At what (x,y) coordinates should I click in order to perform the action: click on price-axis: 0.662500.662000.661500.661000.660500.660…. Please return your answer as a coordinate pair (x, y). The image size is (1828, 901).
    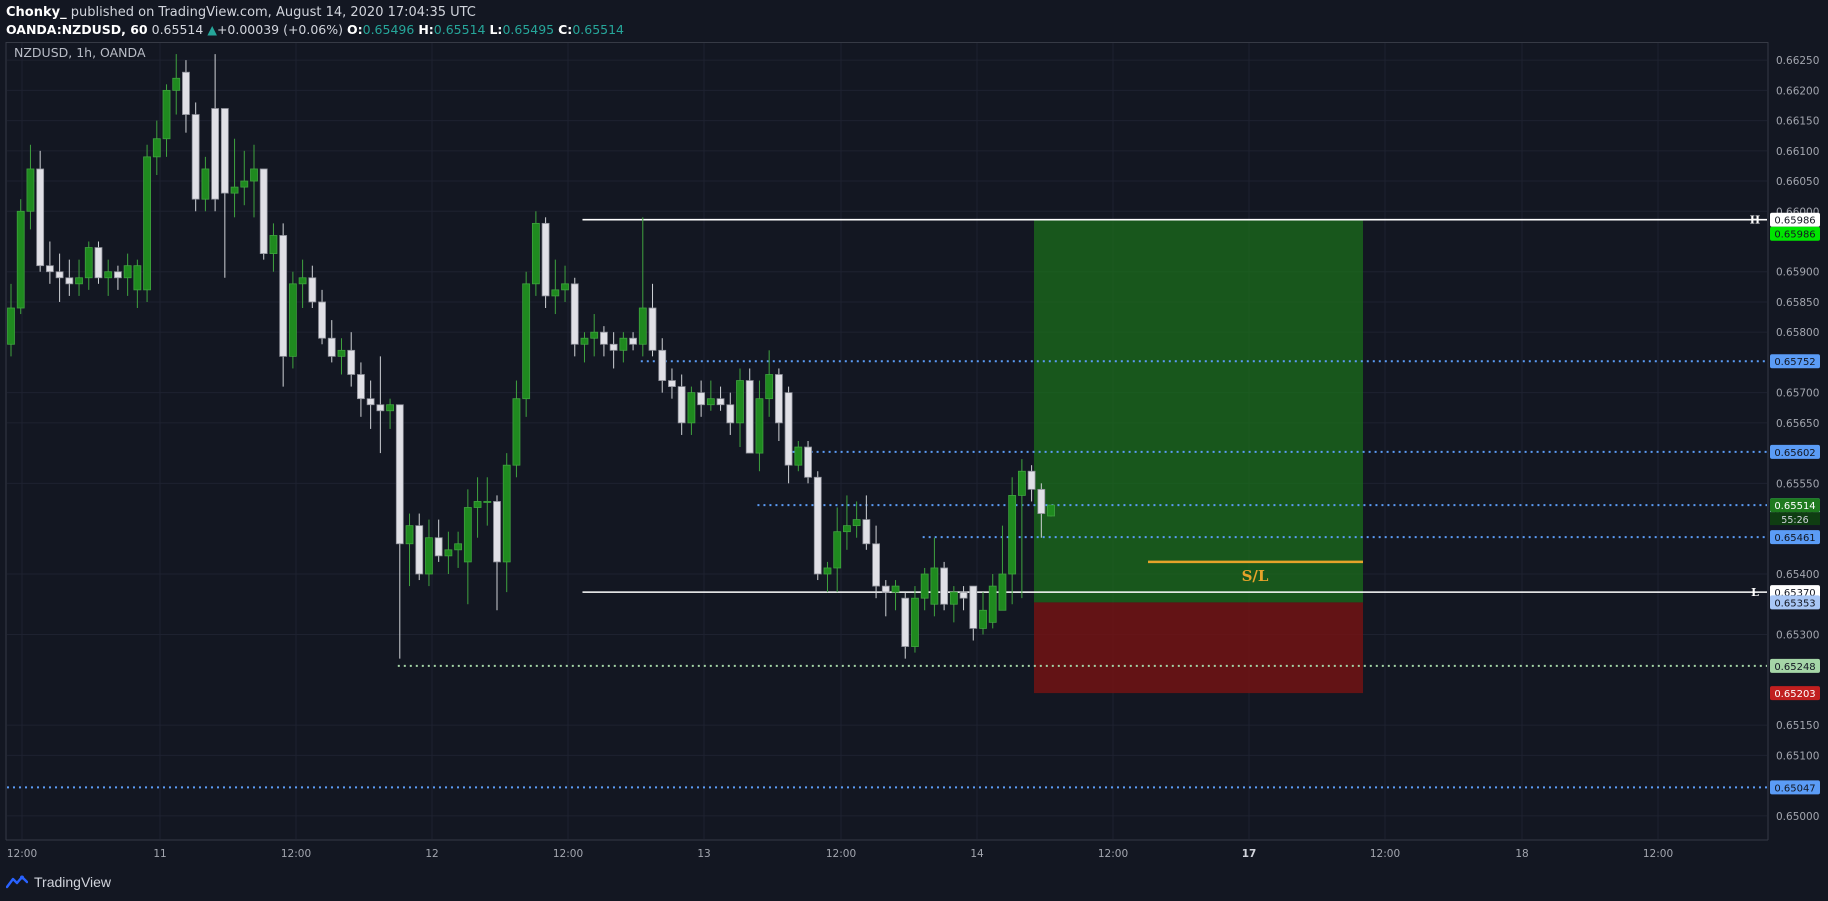
    Looking at the image, I should click on (1797, 439).